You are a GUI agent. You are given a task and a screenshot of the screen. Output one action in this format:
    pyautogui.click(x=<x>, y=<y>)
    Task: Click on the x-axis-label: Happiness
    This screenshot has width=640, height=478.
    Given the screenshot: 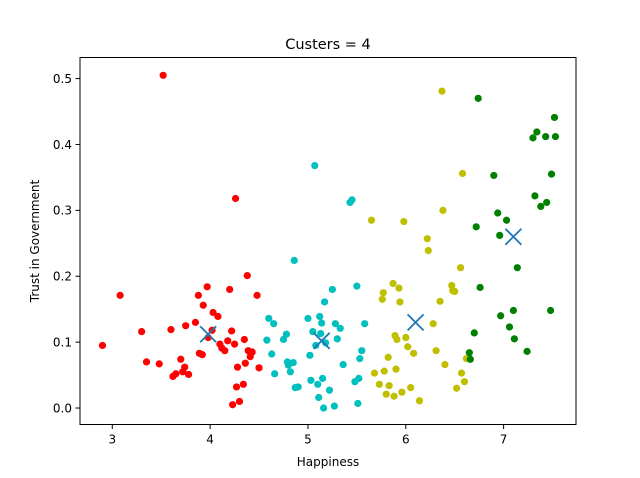 What is the action you would take?
    pyautogui.click(x=328, y=462)
    